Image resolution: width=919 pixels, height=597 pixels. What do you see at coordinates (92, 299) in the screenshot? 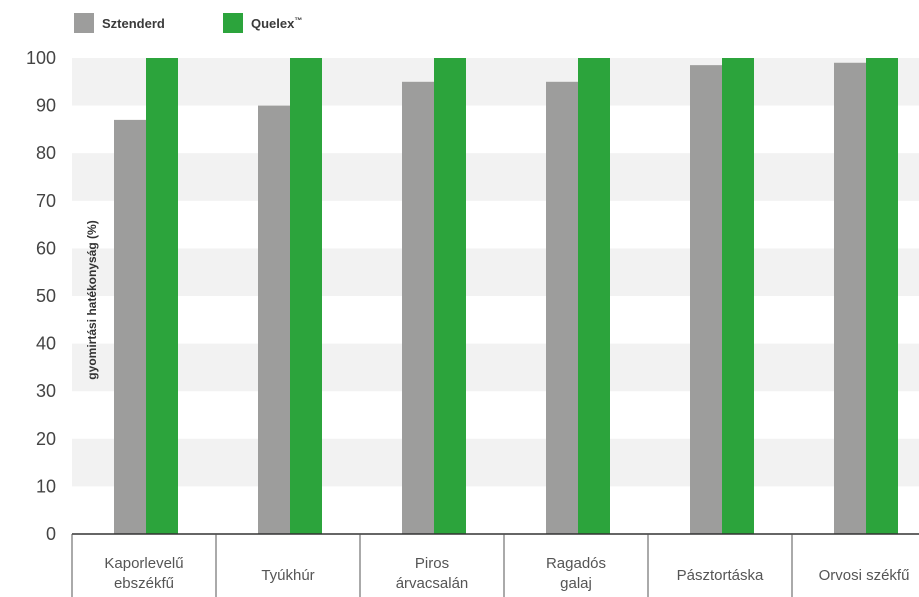
I see `y-axis-label: gyomirtási hatékonyság (%)` at bounding box center [92, 299].